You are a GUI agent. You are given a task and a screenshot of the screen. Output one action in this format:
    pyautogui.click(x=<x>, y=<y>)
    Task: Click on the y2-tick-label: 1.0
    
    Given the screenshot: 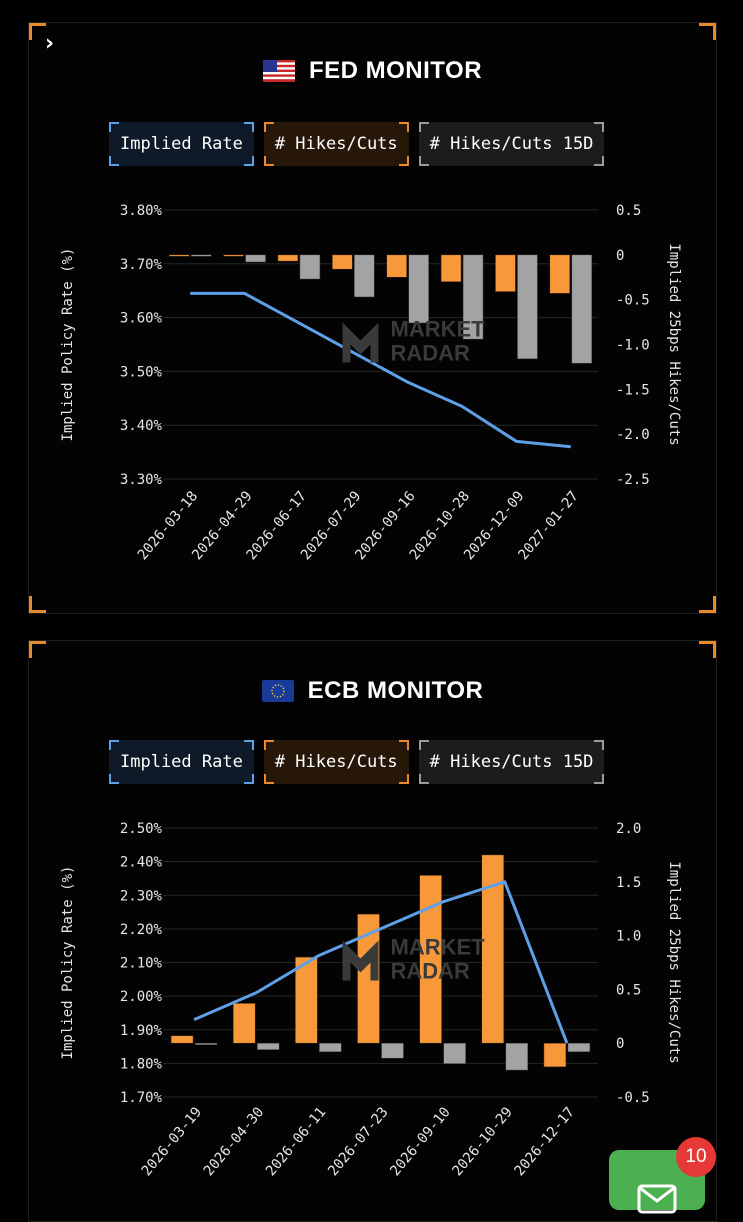 What is the action you would take?
    pyautogui.click(x=628, y=937)
    